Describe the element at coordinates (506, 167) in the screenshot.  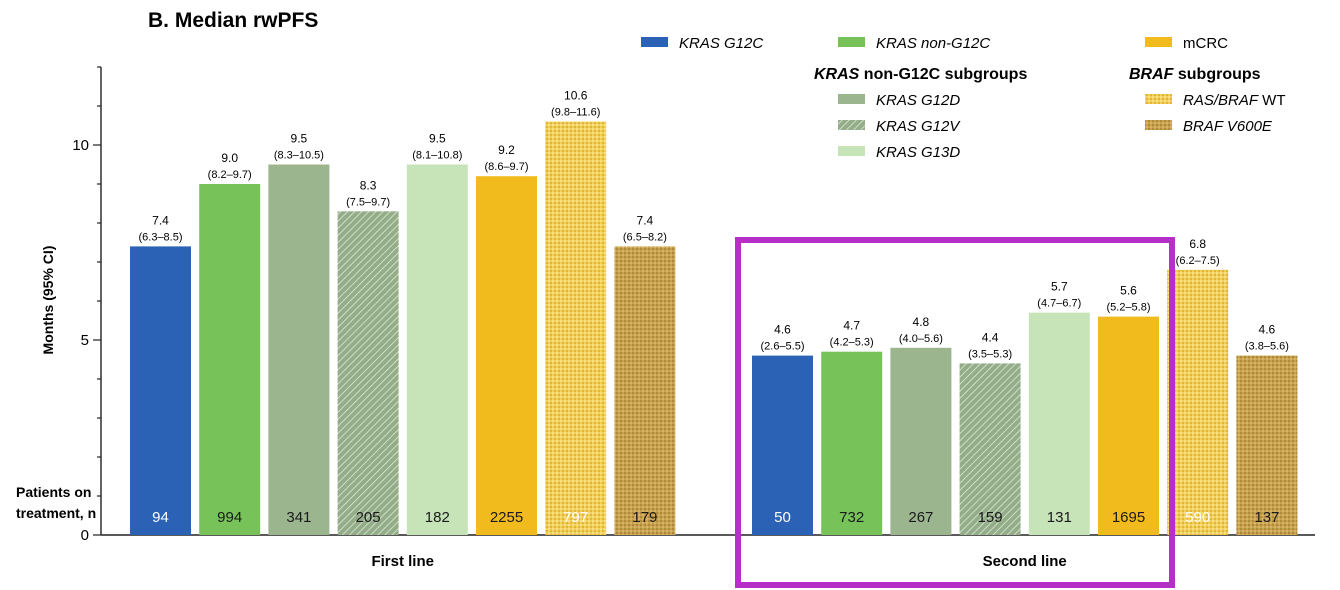
I see `bar-ci-label: (8.6–9.7)` at that location.